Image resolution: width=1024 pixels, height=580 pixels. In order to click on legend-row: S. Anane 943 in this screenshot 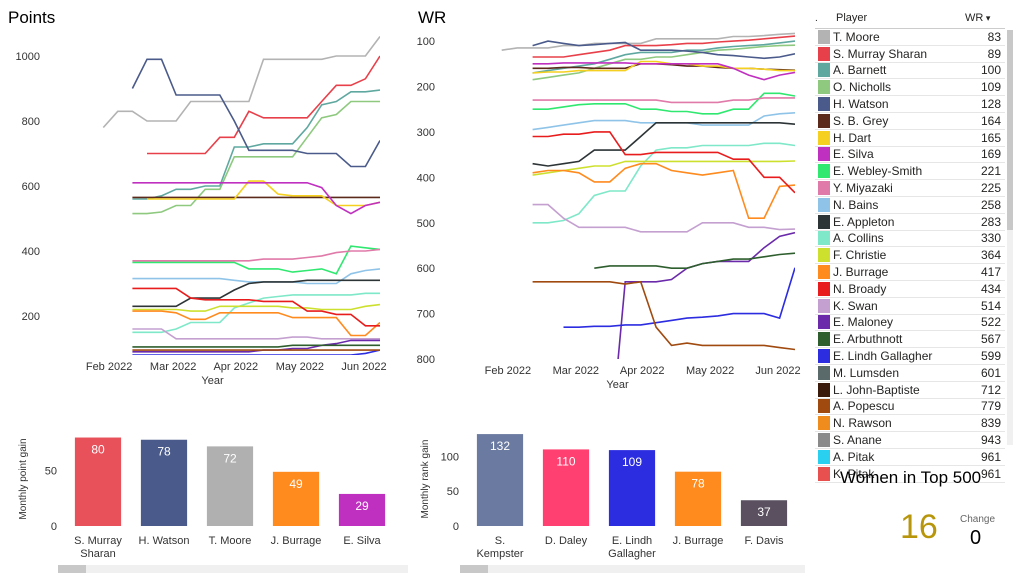, I will do `click(910, 440)`.